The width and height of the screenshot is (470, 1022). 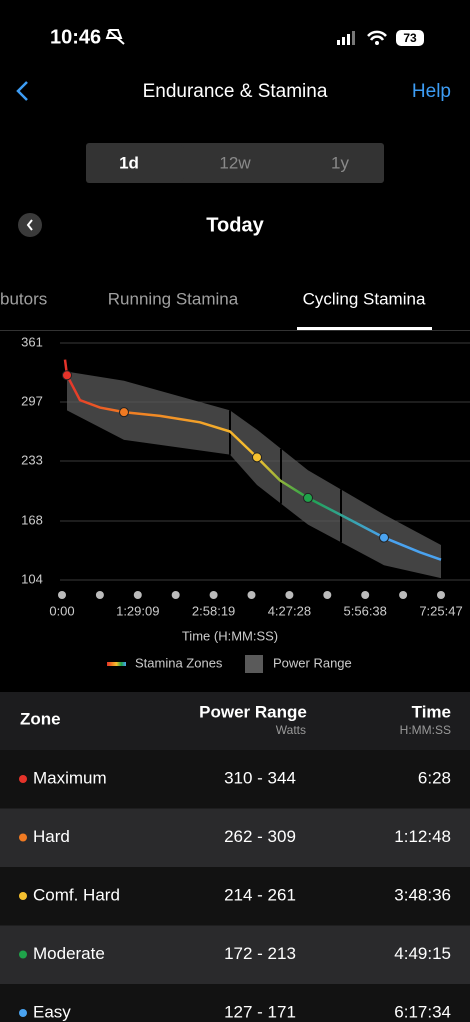 What do you see at coordinates (422, 1011) in the screenshot?
I see `zone-time: 6:17:34` at bounding box center [422, 1011].